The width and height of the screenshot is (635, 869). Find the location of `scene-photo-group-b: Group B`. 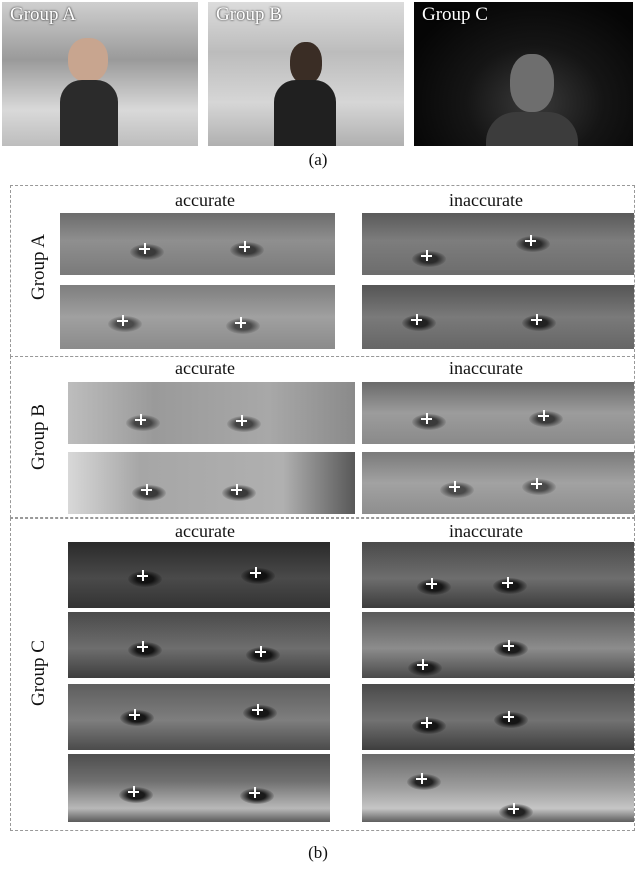

scene-photo-group-b: Group B is located at coordinates (306, 74).